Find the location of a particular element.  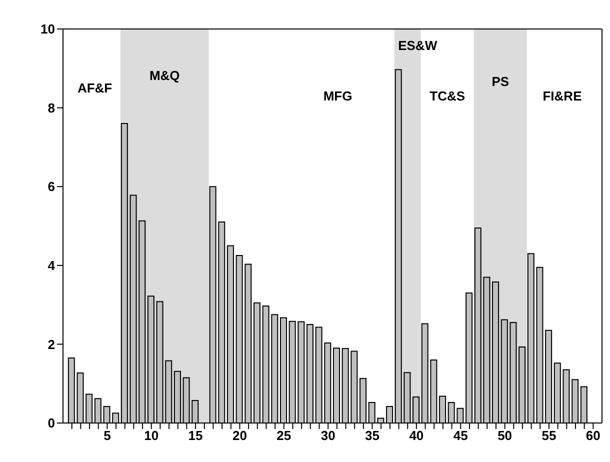

y-tick-label: 0 is located at coordinates (51, 423).